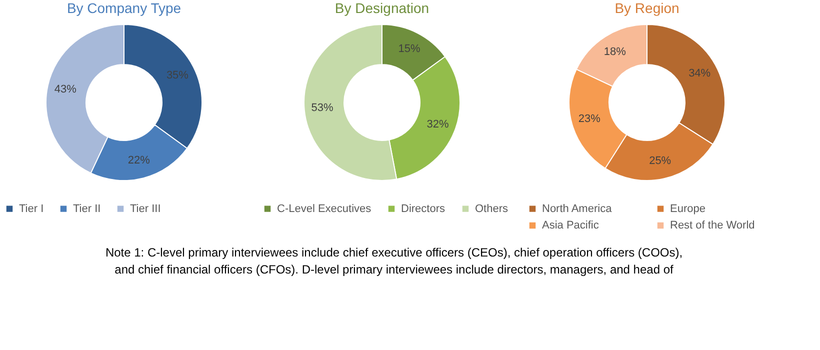 The image size is (820, 350). I want to click on chart-title: By Designation, so click(382, 8).